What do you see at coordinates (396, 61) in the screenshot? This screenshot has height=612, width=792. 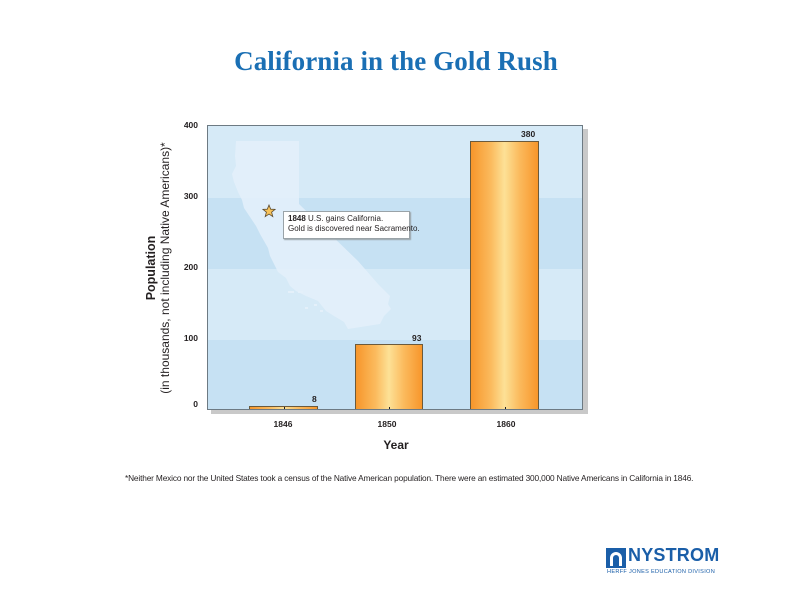 I see `chart-title: California in the Gold Rush` at bounding box center [396, 61].